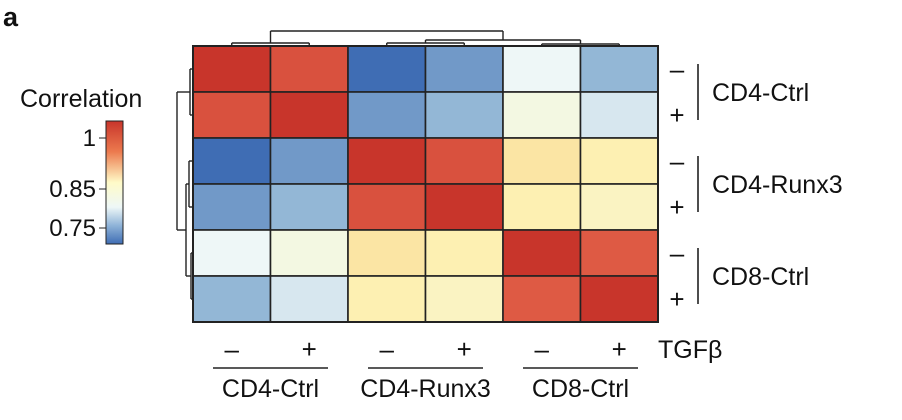  Describe the element at coordinates (464, 161) in the screenshot. I see `heatmap-cell-r2-c3` at that location.